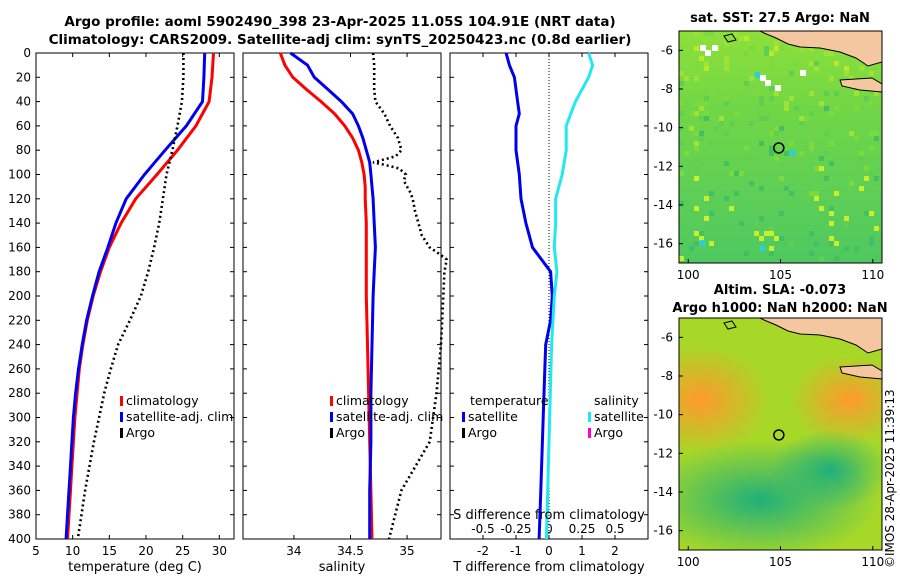  I want to click on sla-high-west, so click(724, 400).